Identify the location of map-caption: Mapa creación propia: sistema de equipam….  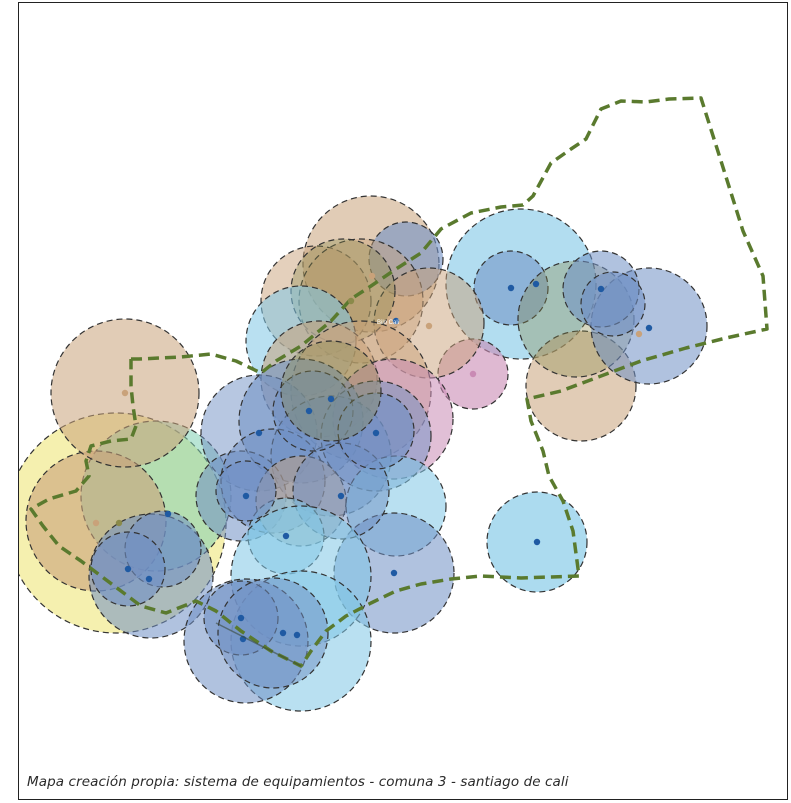
(298, 782).